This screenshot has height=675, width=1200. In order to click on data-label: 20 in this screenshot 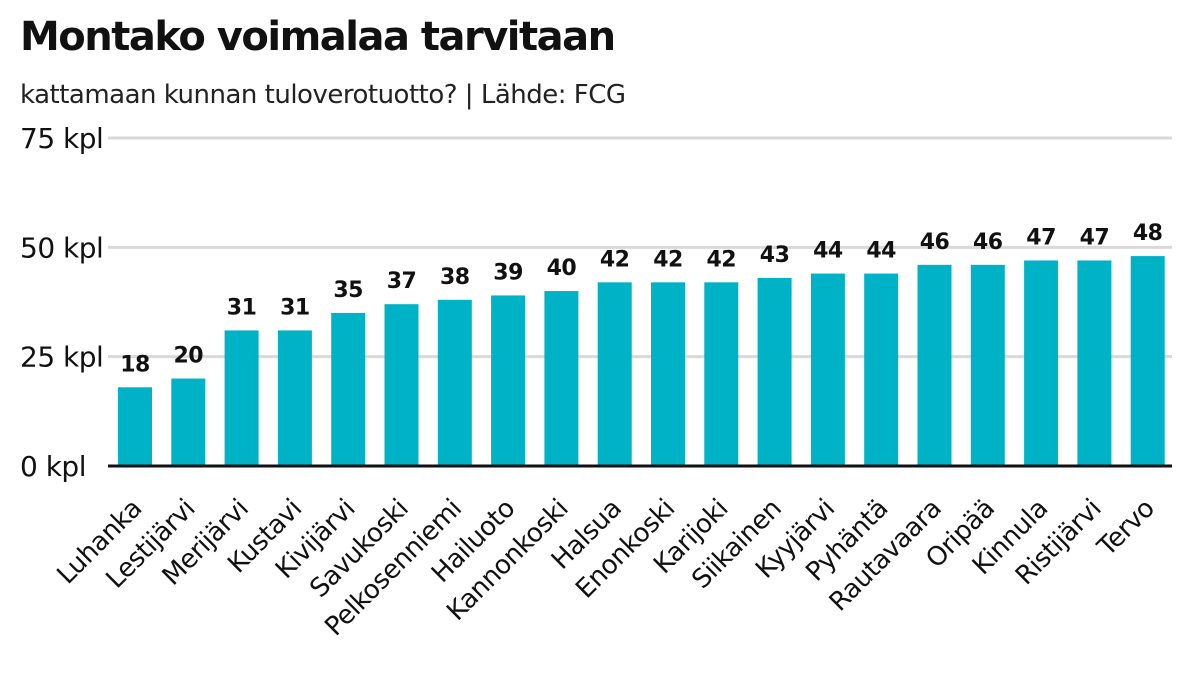, I will do `click(188, 356)`.